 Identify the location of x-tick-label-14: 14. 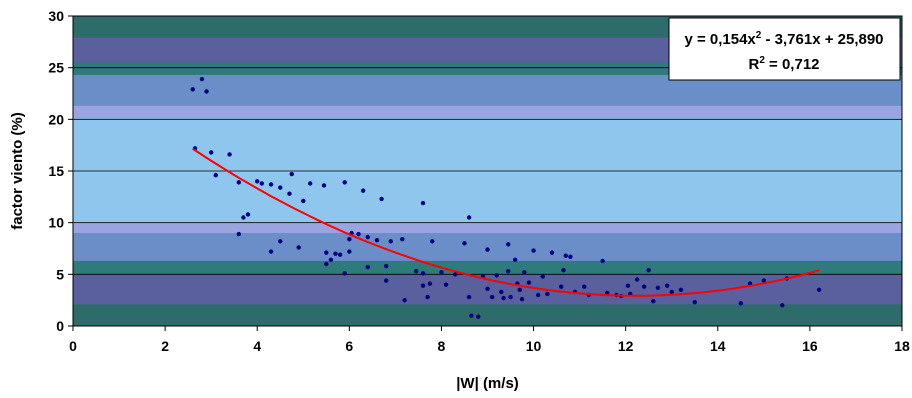
(718, 346).